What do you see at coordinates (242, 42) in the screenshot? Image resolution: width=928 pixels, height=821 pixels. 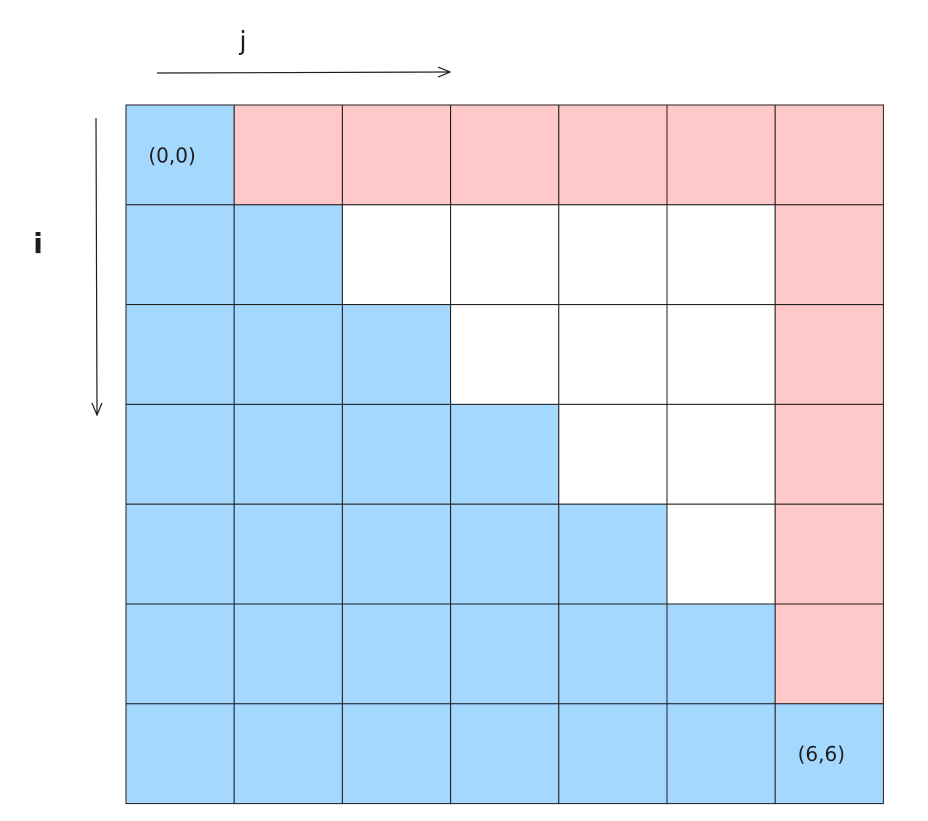 I see `column-label: j` at bounding box center [242, 42].